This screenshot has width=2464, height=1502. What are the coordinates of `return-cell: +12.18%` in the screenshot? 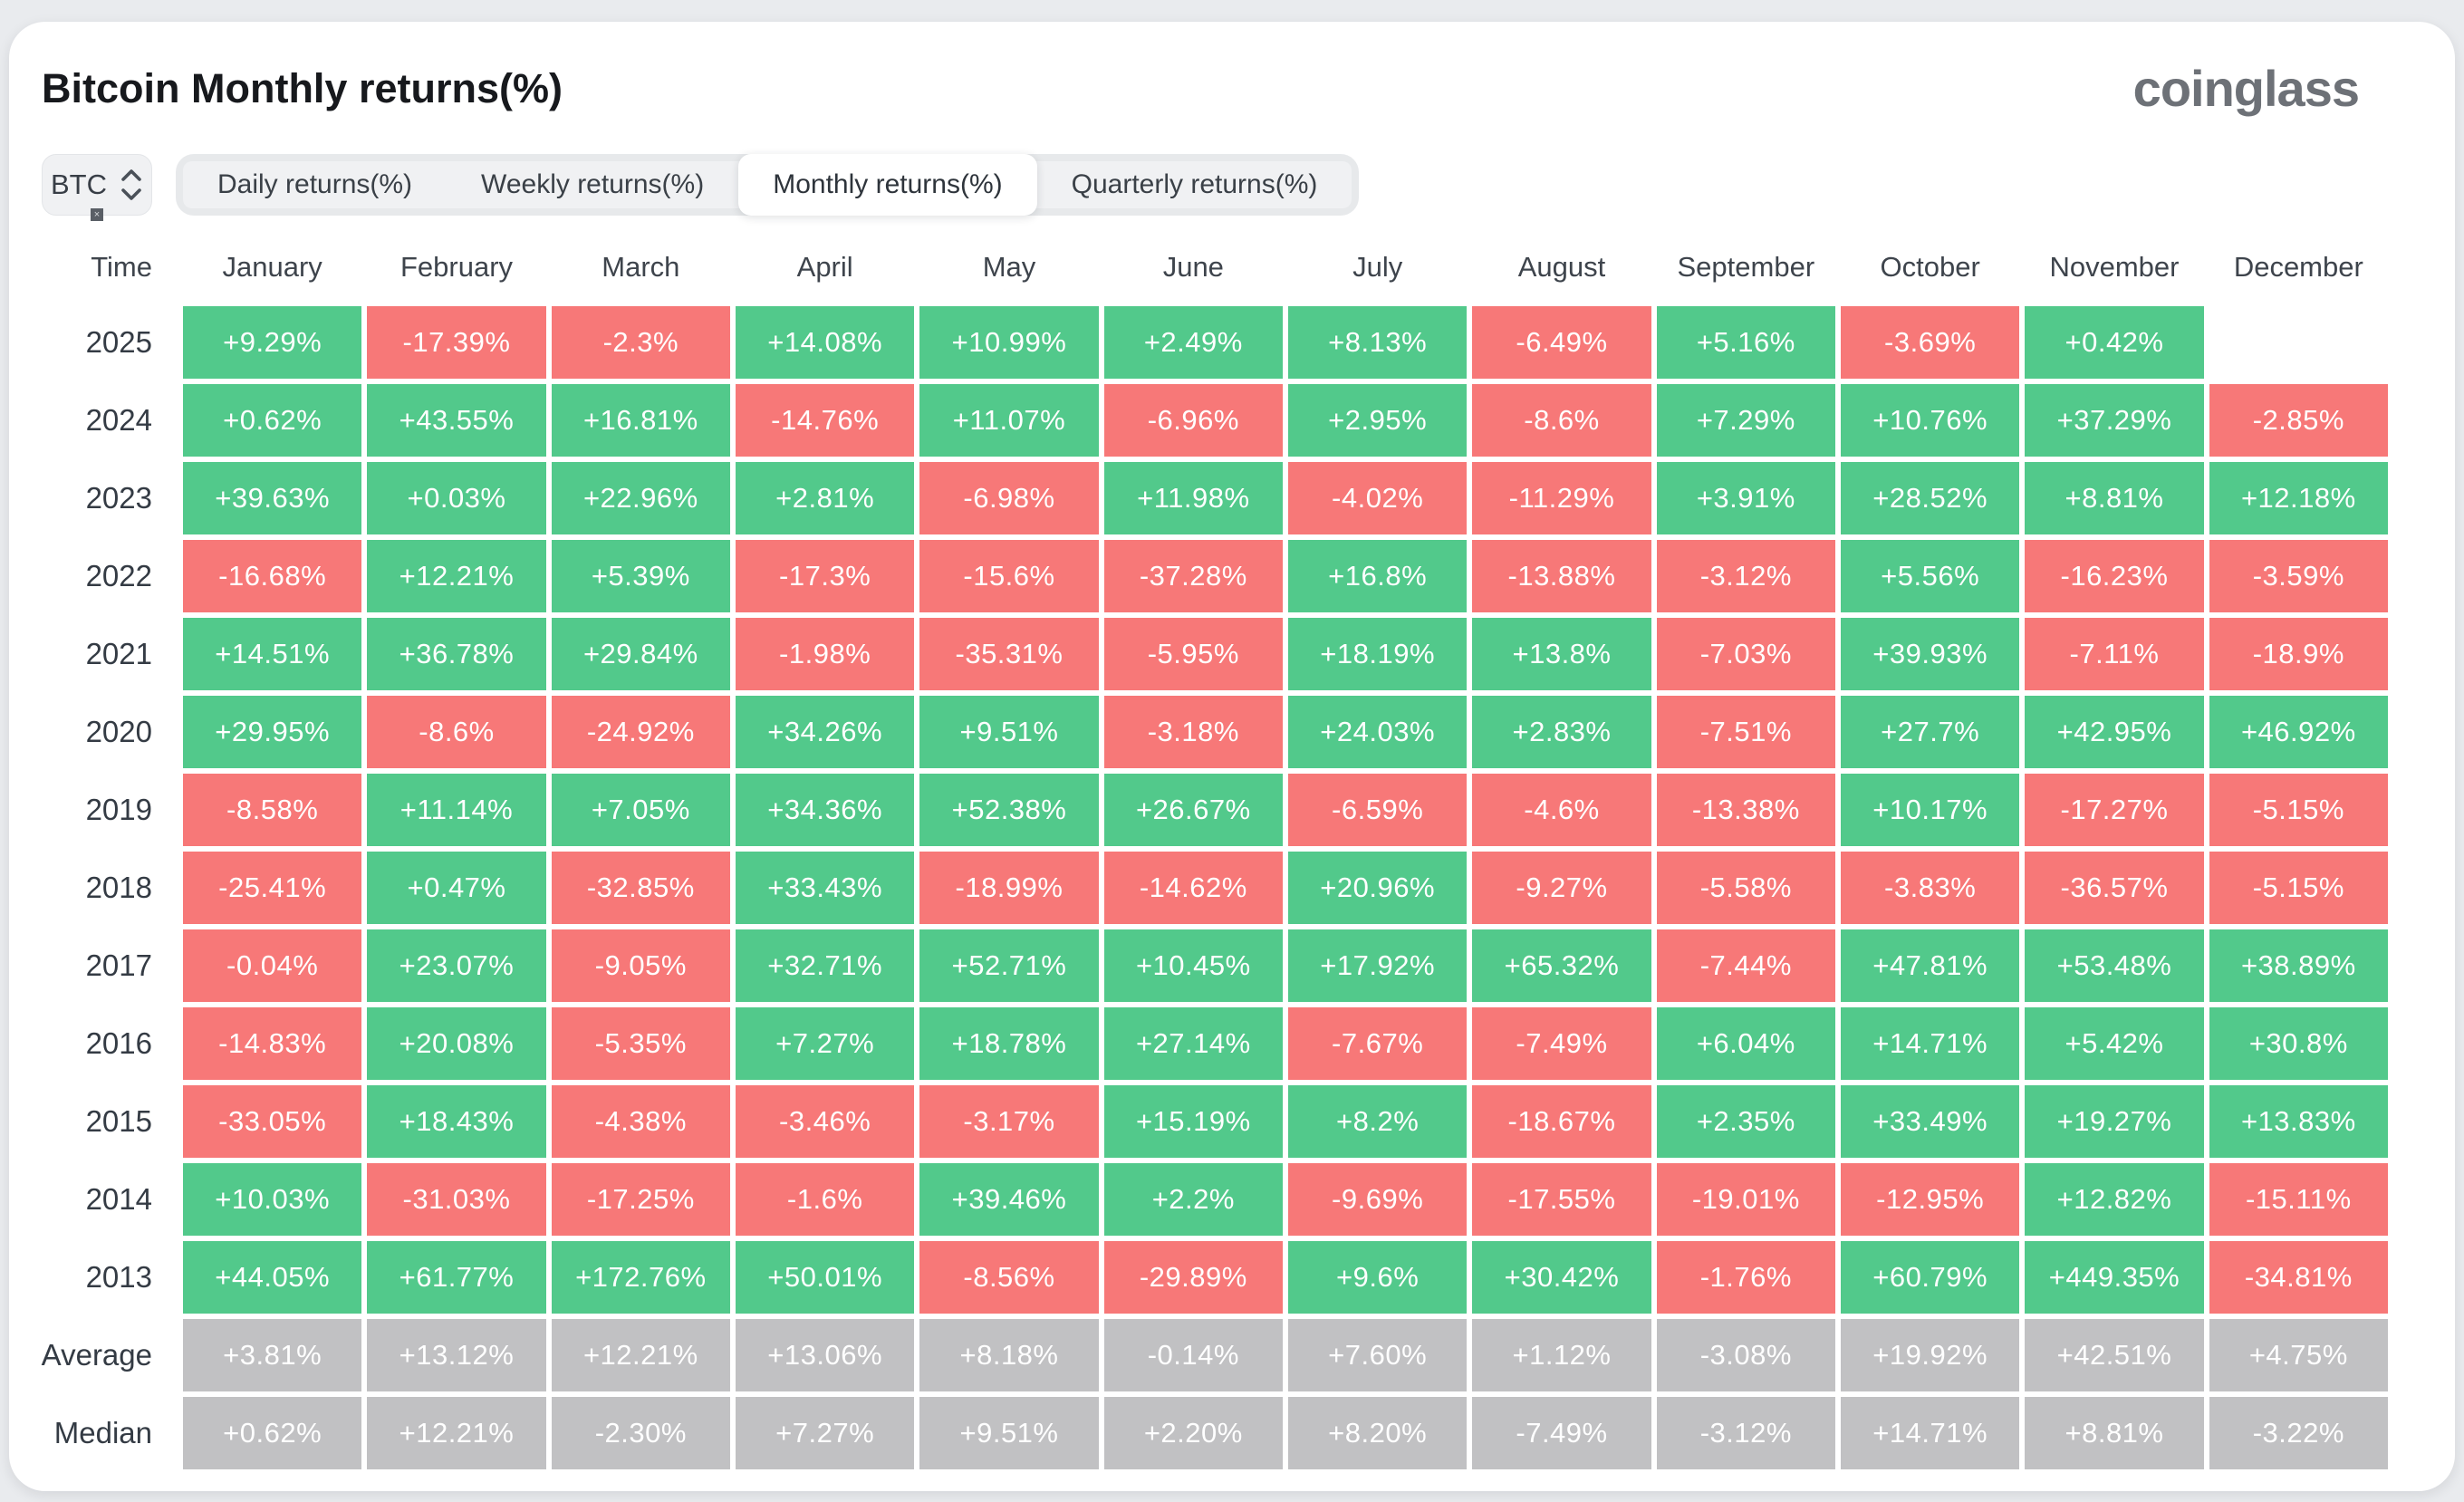 It's located at (2298, 498).